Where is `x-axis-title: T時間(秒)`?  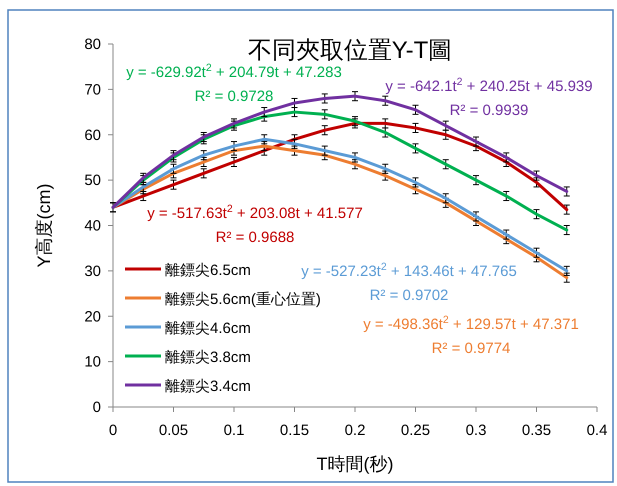
x-axis-title: T時間(秒) is located at coordinates (355, 464).